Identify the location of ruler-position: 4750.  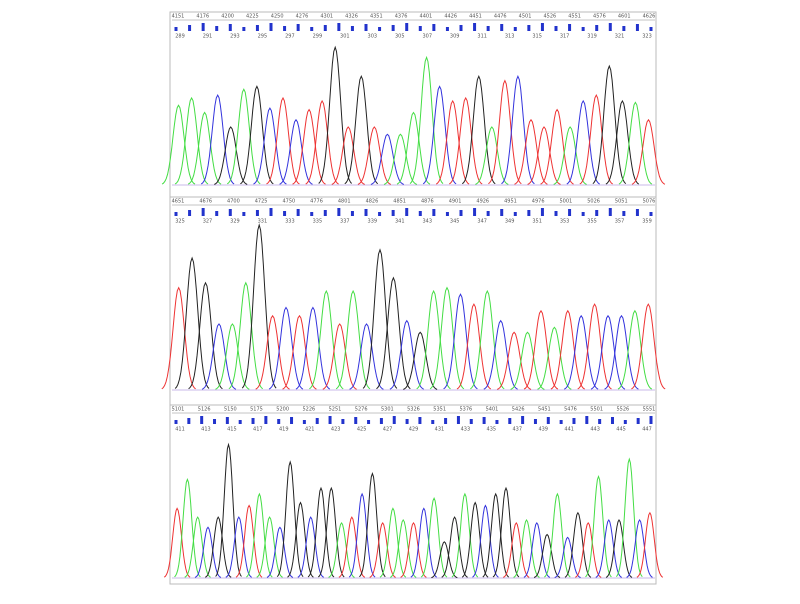
(288, 202).